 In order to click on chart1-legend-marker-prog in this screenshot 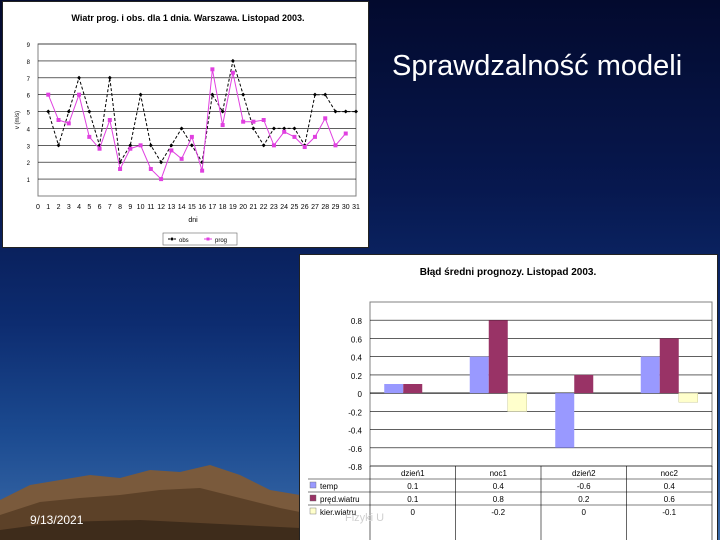, I will do `click(208, 239)`.